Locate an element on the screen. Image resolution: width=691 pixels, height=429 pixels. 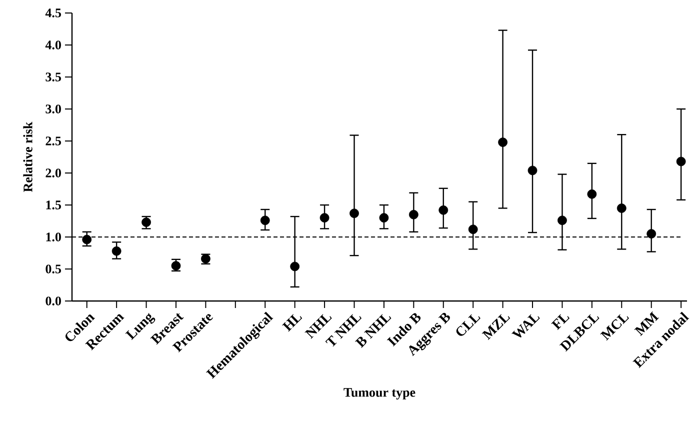
x-tick-label: MM is located at coordinates (646, 323).